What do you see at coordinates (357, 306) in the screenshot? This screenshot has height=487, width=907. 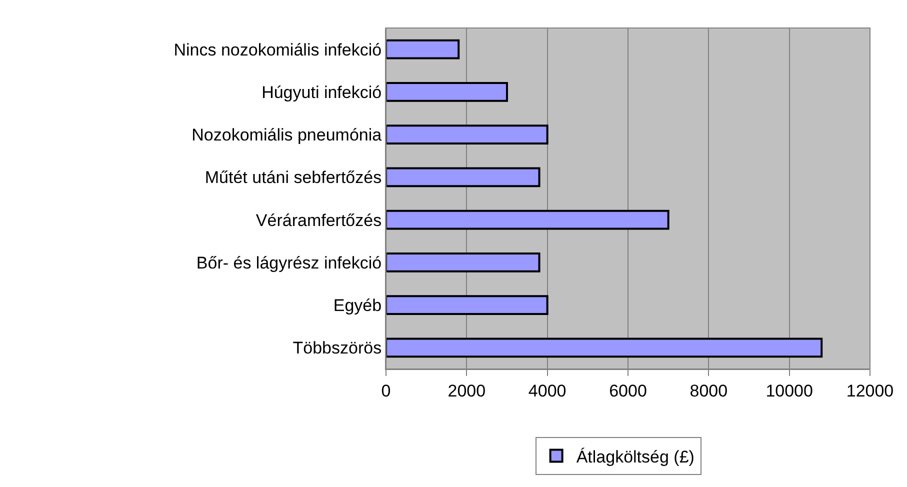 I see `y-tick-label: Egyéb` at bounding box center [357, 306].